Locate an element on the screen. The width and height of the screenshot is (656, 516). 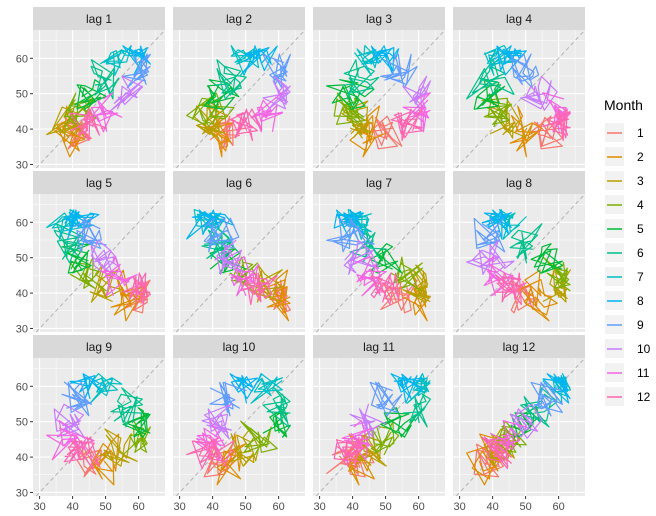
facet-lag-10: lag 10 30 40 50 60 is located at coordinates (239, 424).